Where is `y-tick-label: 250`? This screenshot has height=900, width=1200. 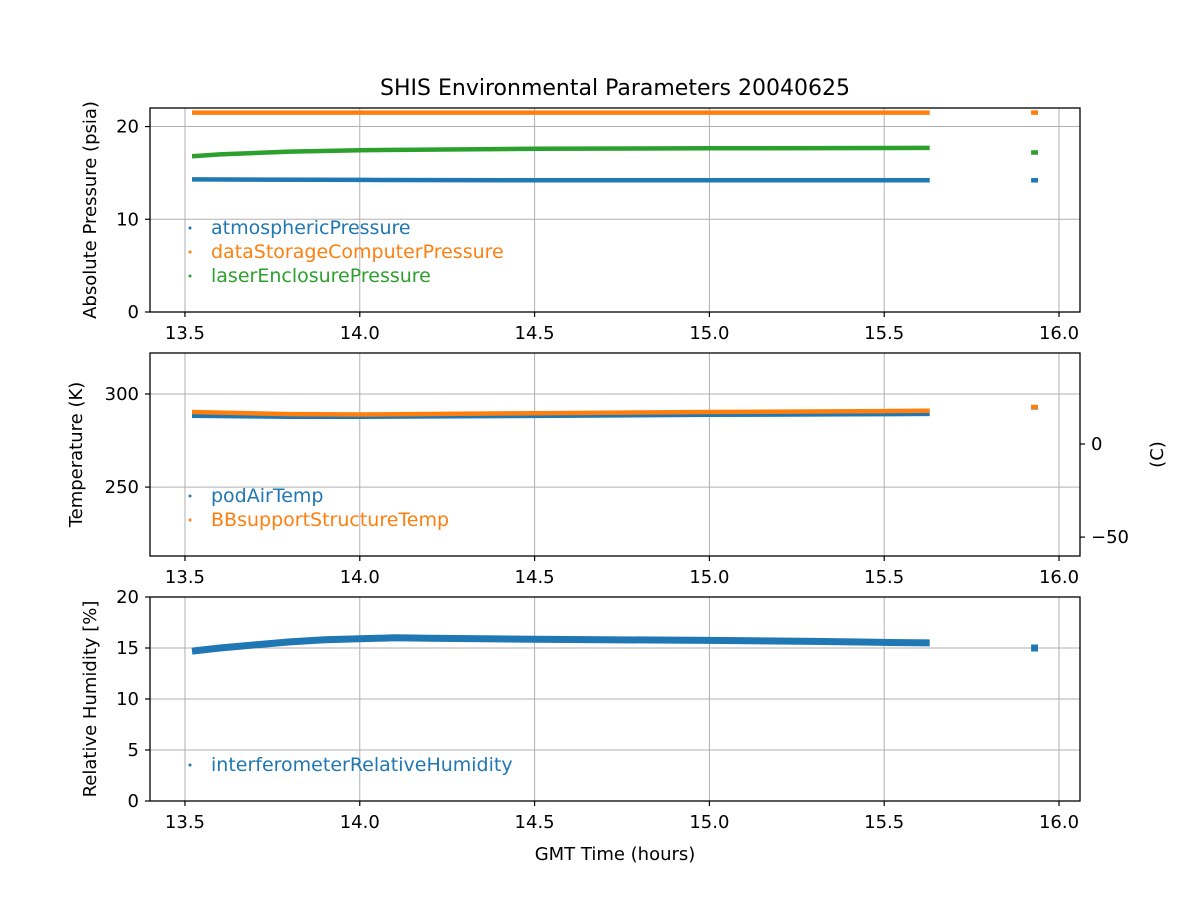 y-tick-label: 250 is located at coordinates (122, 487).